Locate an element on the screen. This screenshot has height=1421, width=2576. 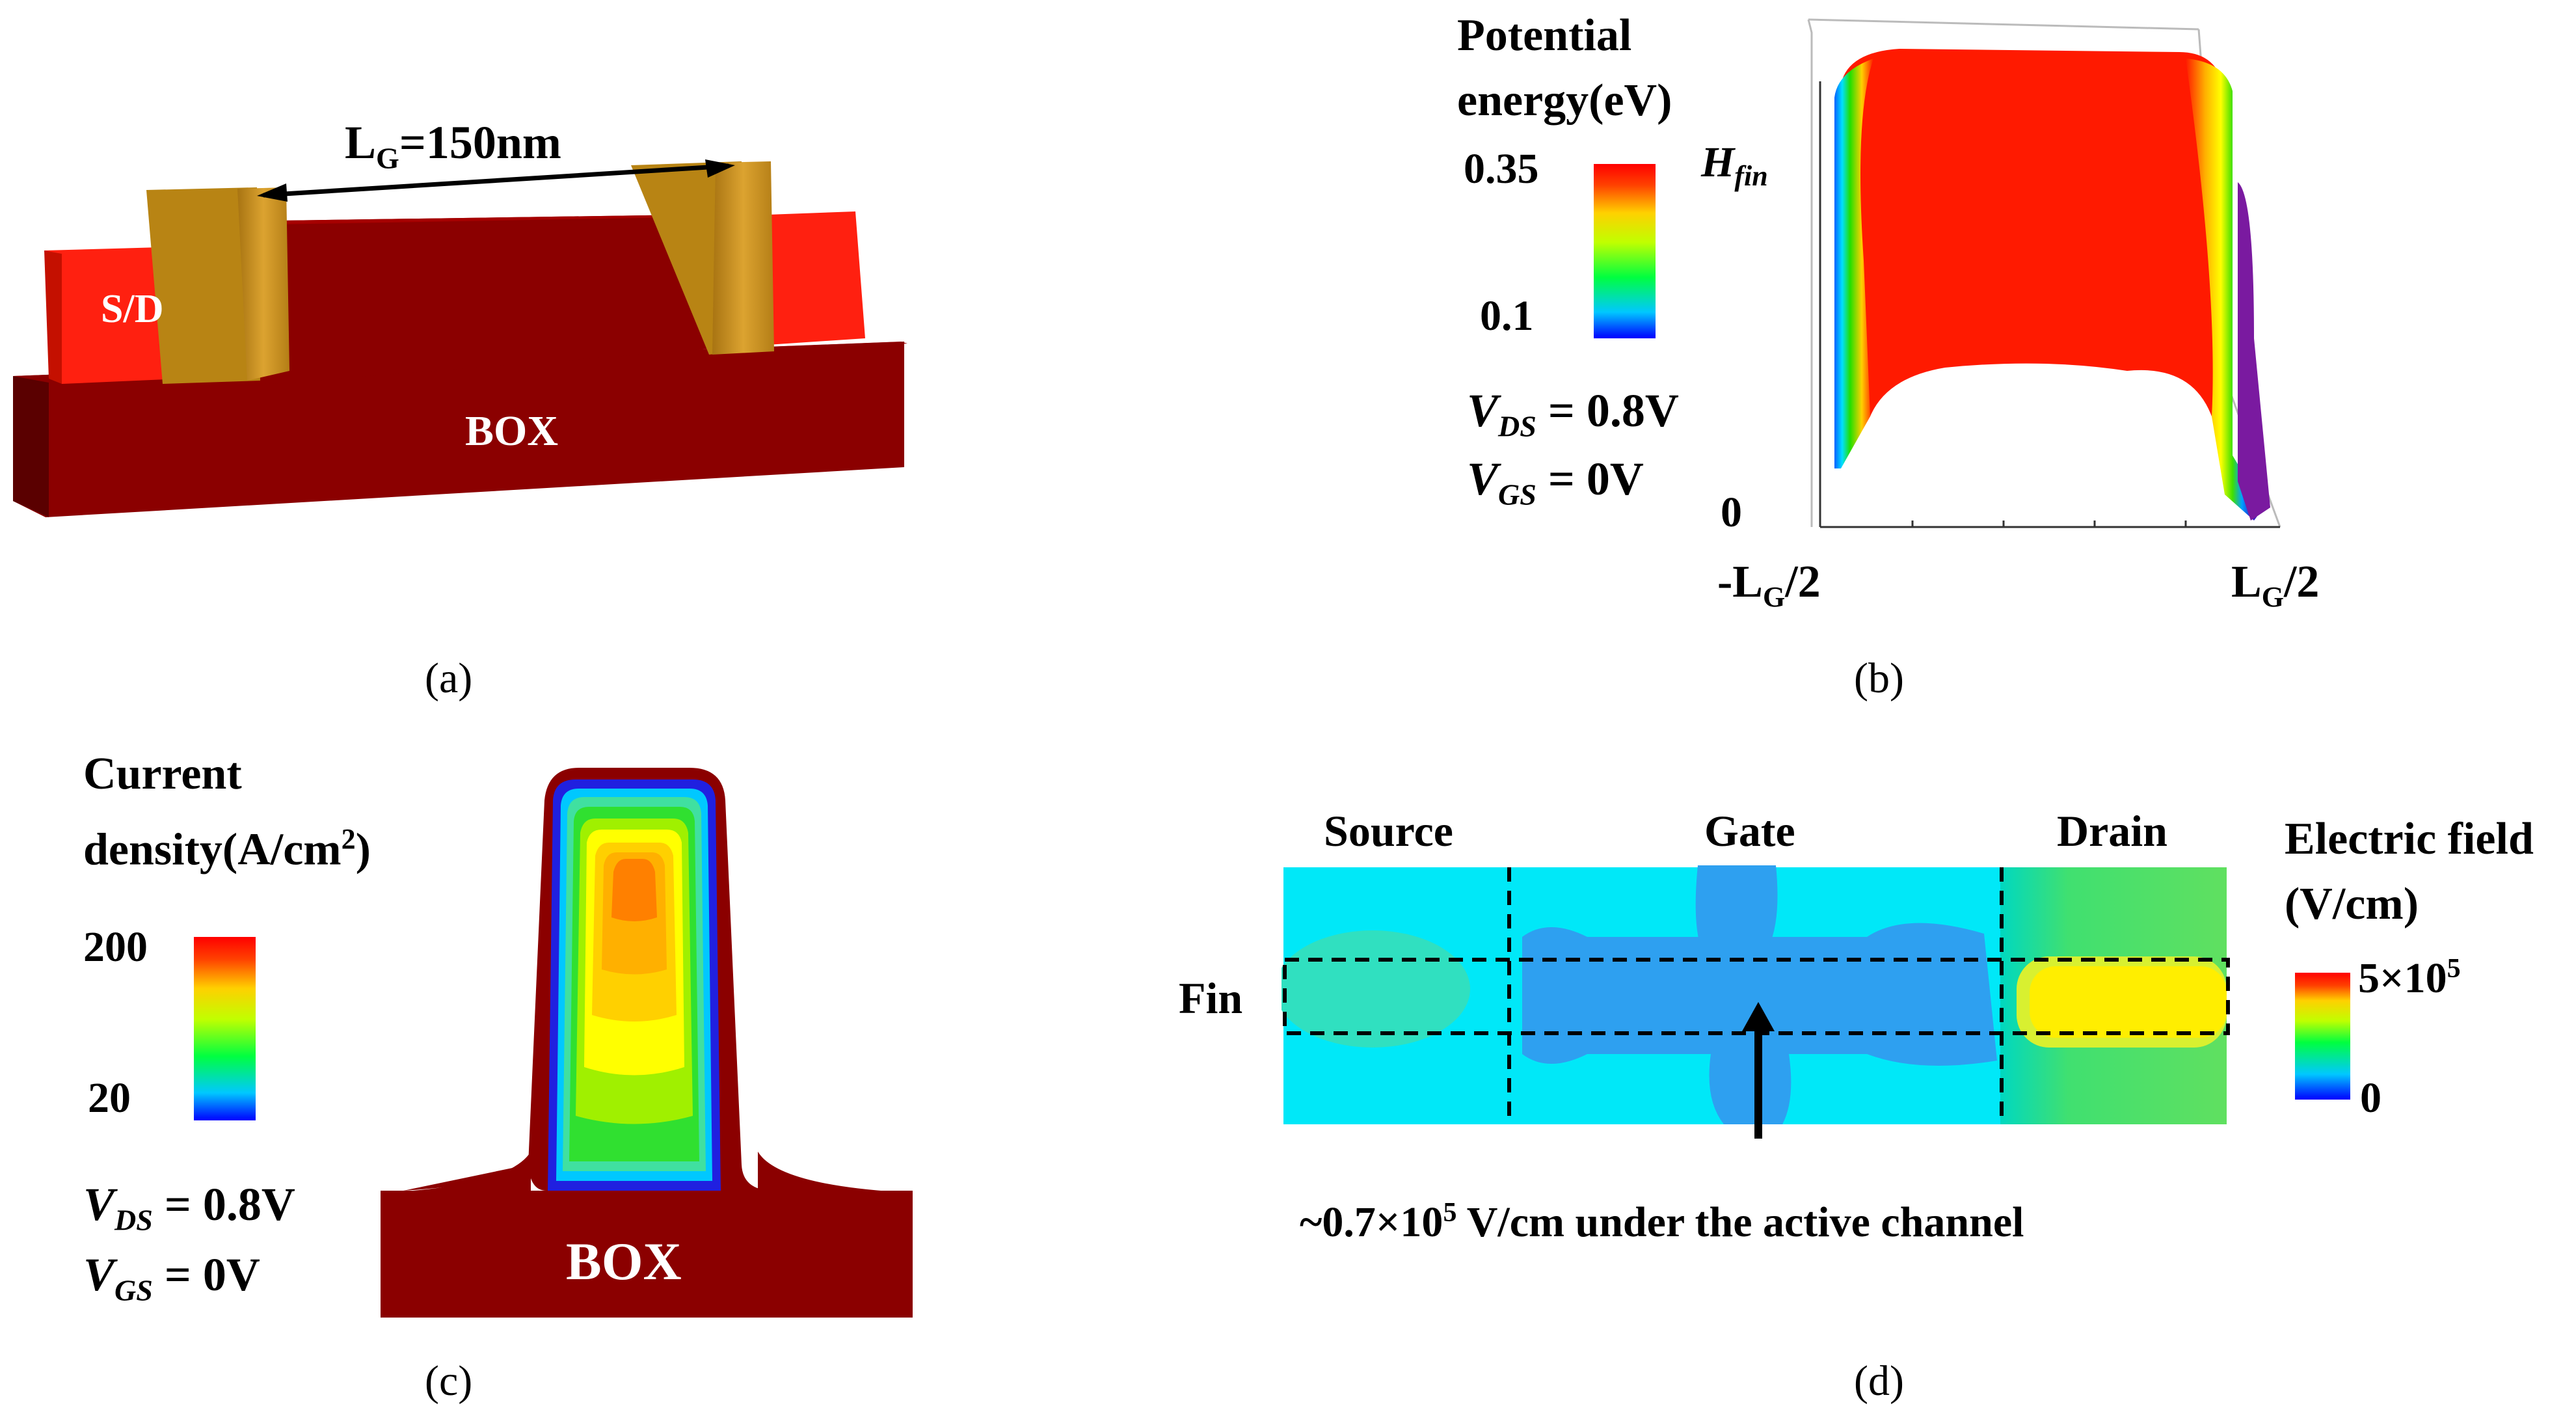
drain-peak-field is located at coordinates (2128, 1002).